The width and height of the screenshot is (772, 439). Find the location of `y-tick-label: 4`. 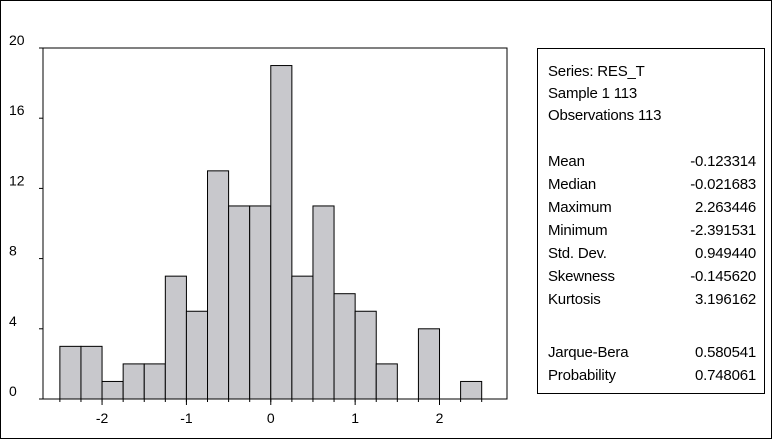

y-tick-label: 4 is located at coordinates (13, 321).